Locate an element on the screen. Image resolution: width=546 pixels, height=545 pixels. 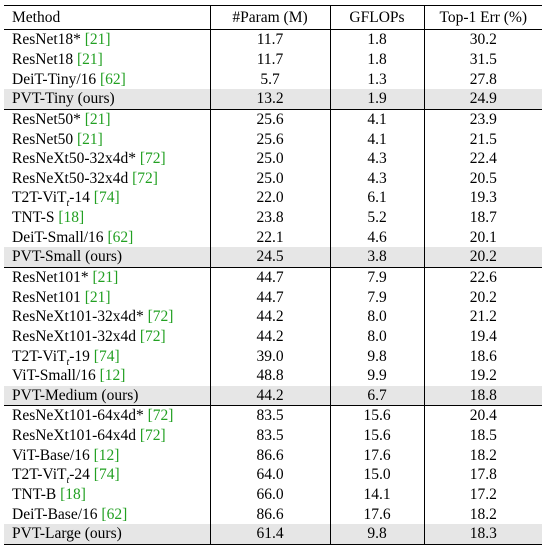
gflops-cell: 9.8 is located at coordinates (376, 534).